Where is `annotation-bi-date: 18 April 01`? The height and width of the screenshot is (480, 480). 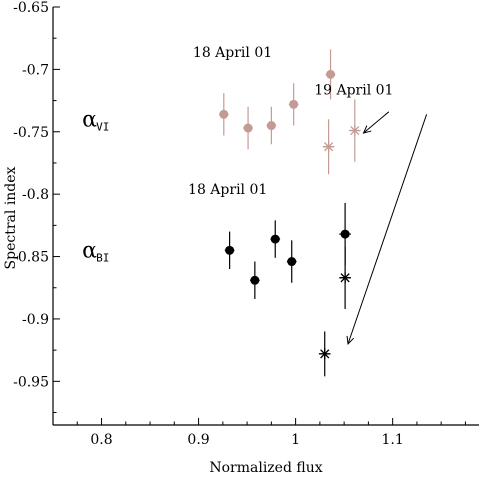 annotation-bi-date: 18 April 01 is located at coordinates (227, 190).